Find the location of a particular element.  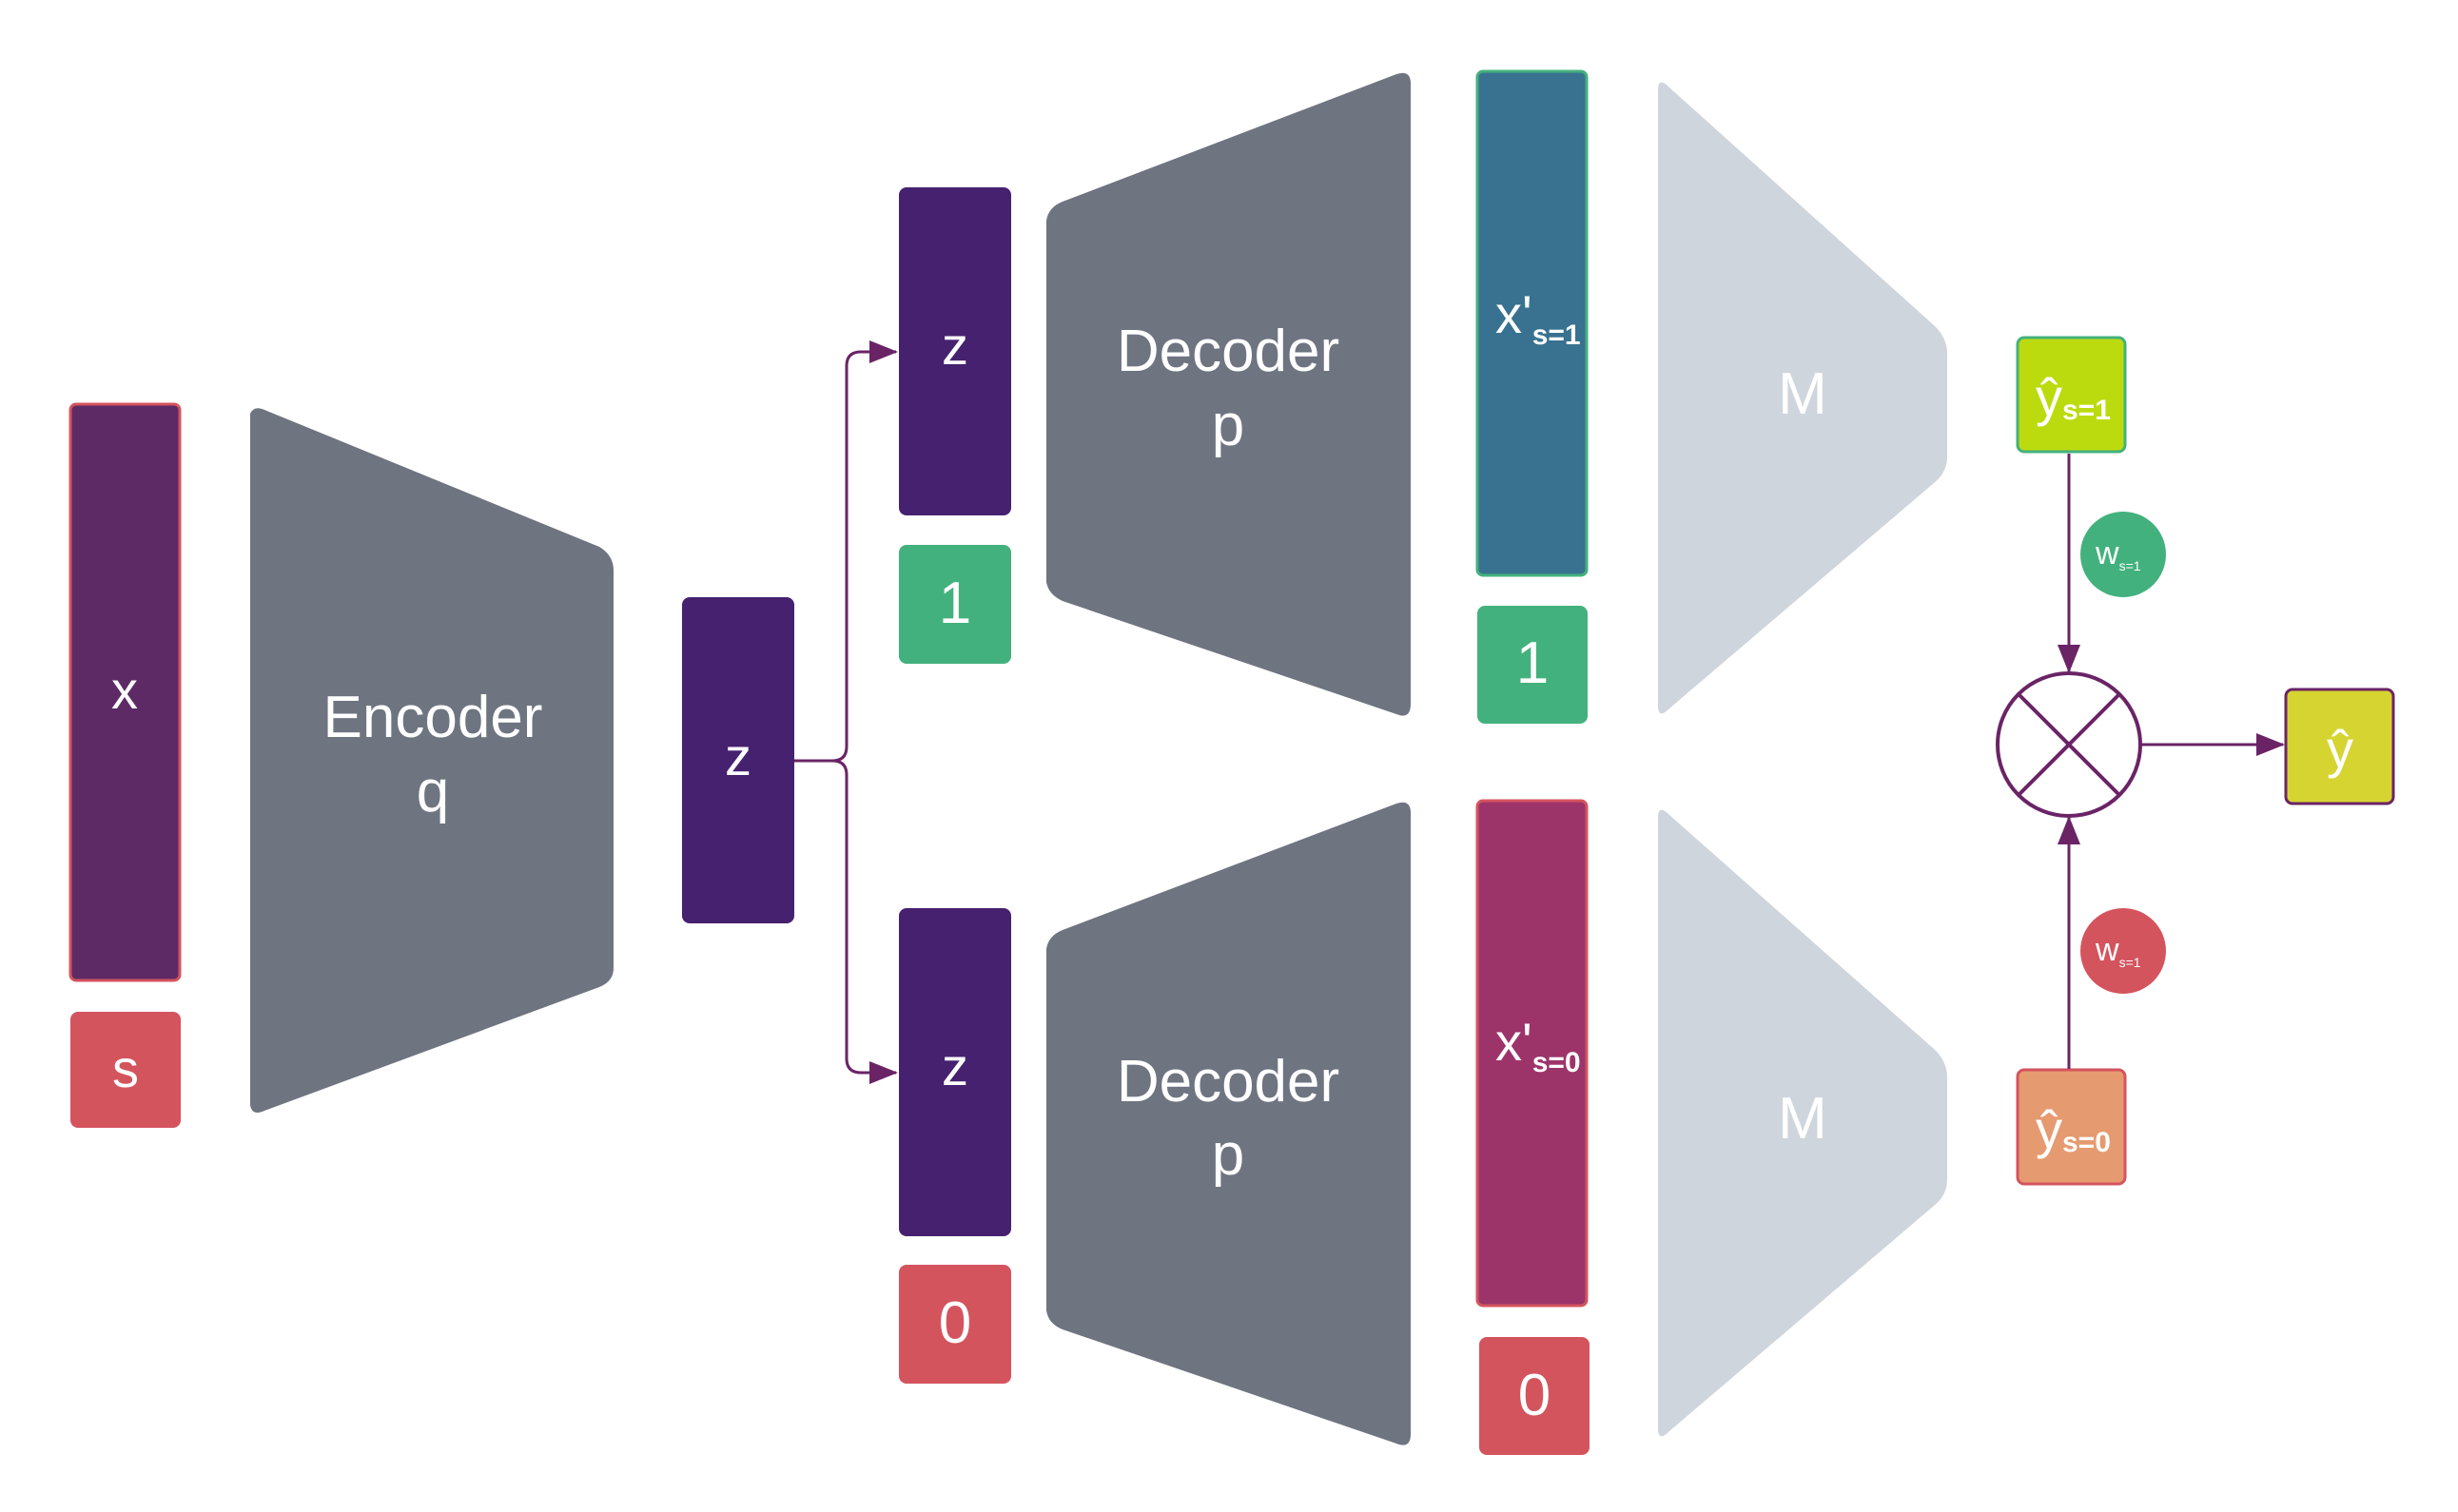

top-decoder-symbol: p is located at coordinates (1228, 426).